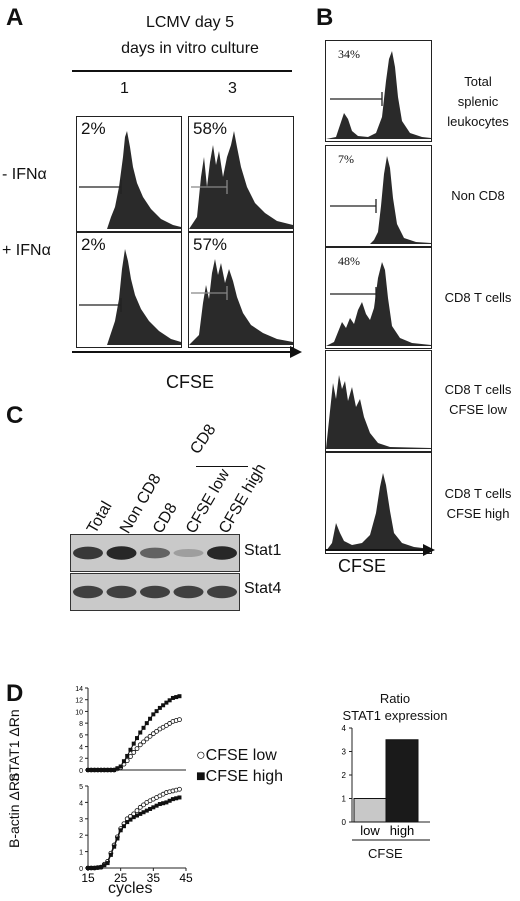  Describe the element at coordinates (190, 22) in the screenshot. I see `panel-a-title-1: LCMV day 5` at that location.